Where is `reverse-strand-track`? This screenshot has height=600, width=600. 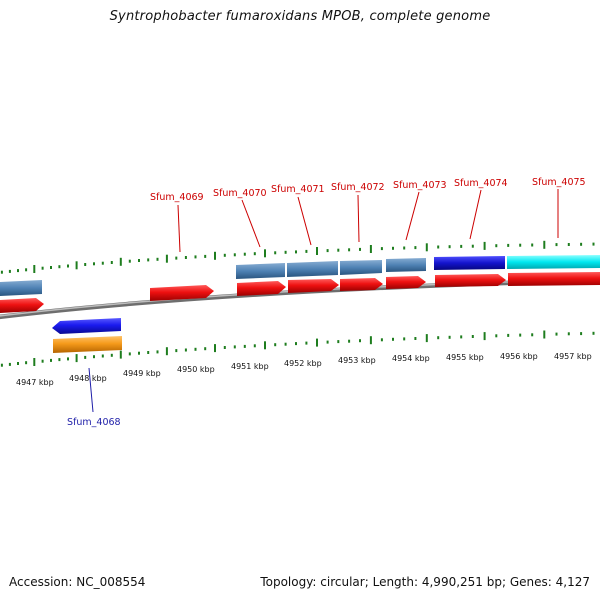 reverse-strand-track is located at coordinates (87, 335).